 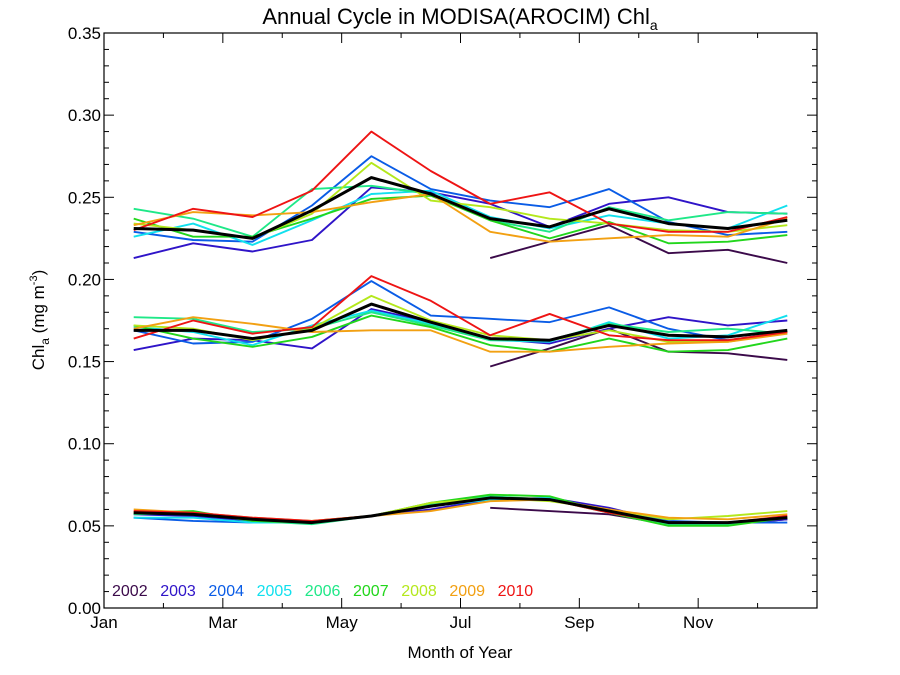 I want to click on chart-title: Annual Cycle in MODISA(AROCIM) Chla, so click(x=460, y=18).